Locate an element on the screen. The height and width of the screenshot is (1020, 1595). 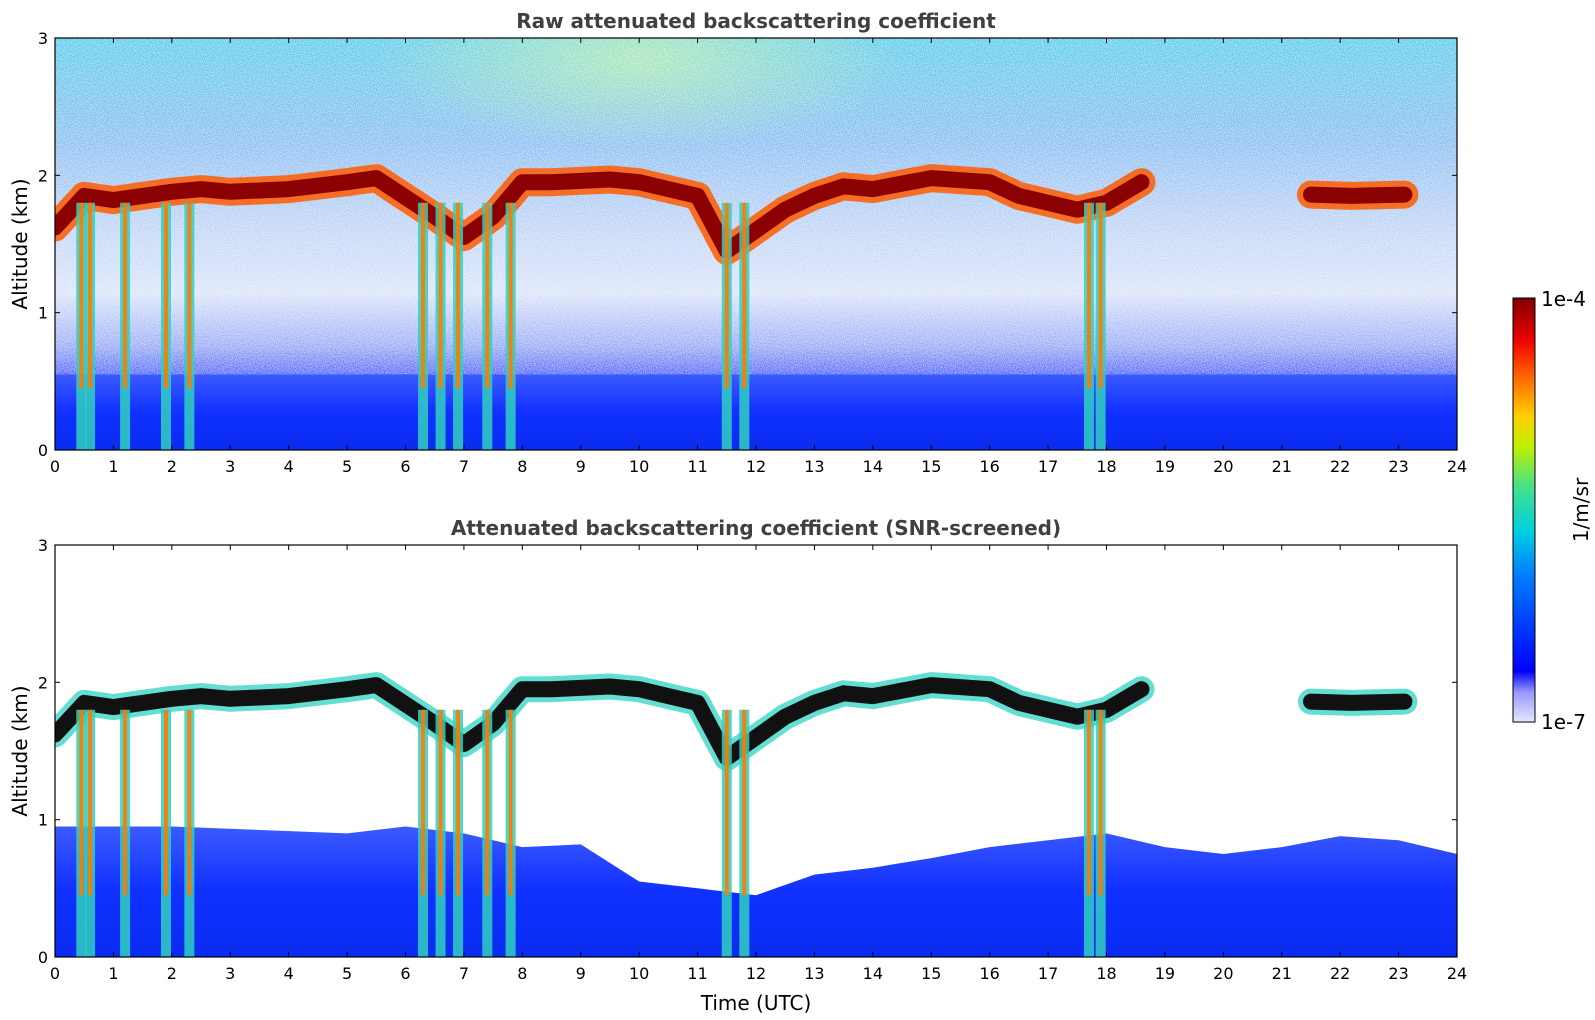
top-boundary-layer-band is located at coordinates (756, 412).